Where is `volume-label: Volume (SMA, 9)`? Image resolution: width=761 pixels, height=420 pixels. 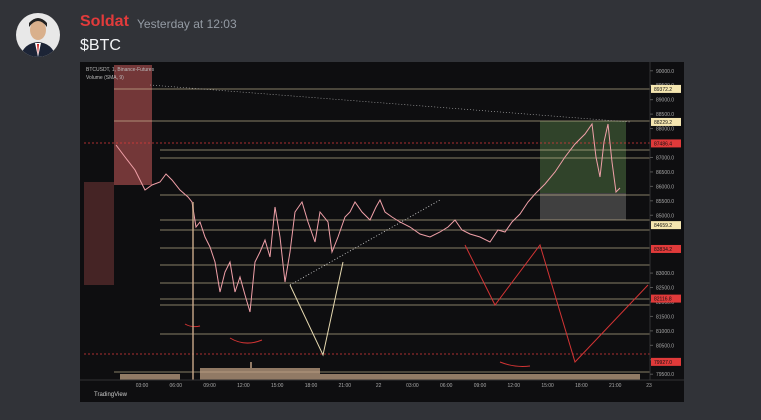 volume-label: Volume (SMA, 9) is located at coordinates (105, 78).